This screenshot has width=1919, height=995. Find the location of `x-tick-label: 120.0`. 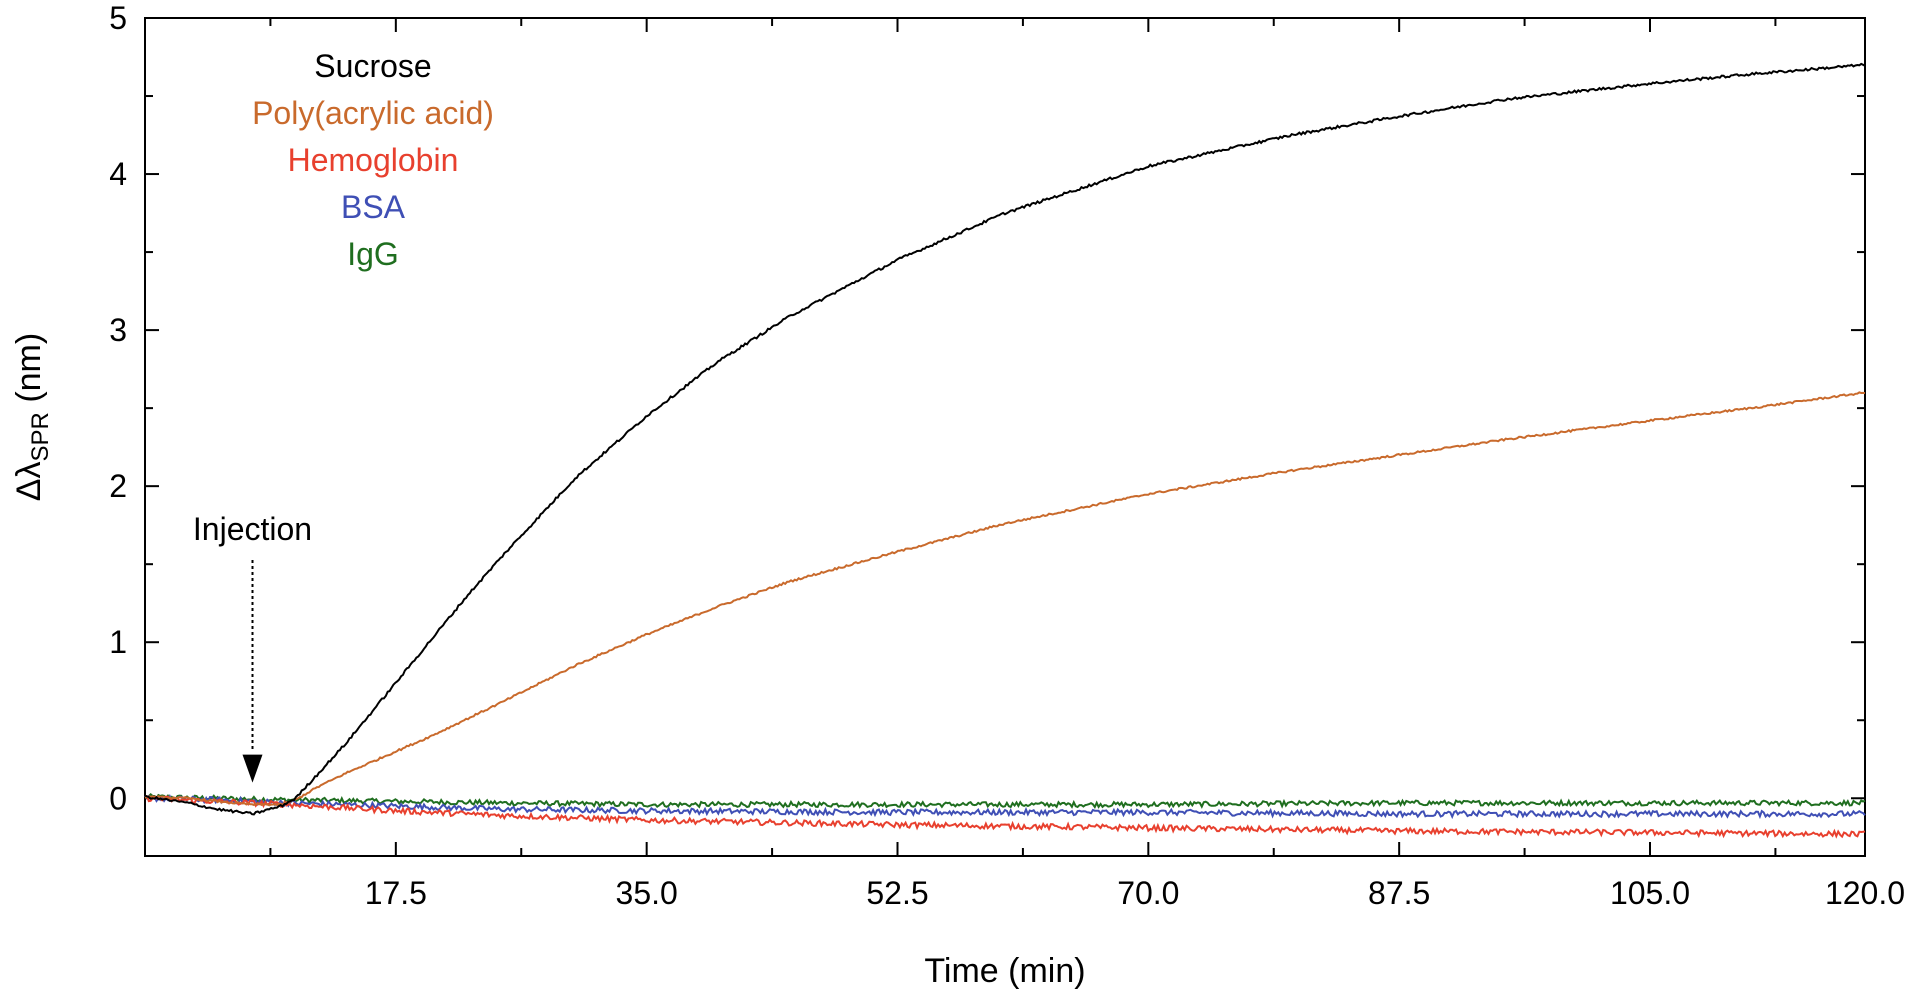

x-tick-label: 120.0 is located at coordinates (1865, 893).